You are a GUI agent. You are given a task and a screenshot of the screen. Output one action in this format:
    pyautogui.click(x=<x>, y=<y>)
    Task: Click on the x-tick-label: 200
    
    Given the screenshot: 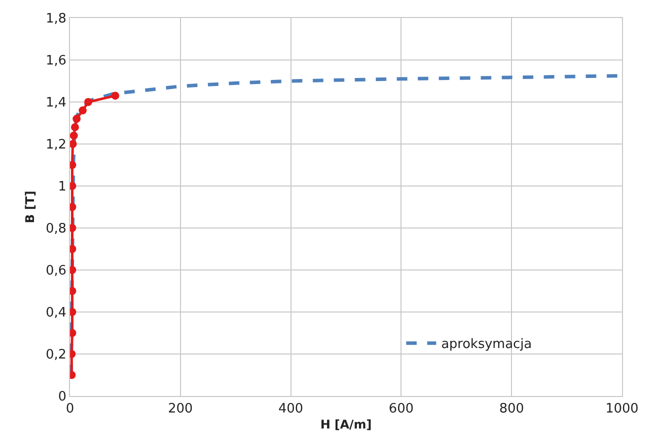 What is the action you would take?
    pyautogui.click(x=180, y=409)
    